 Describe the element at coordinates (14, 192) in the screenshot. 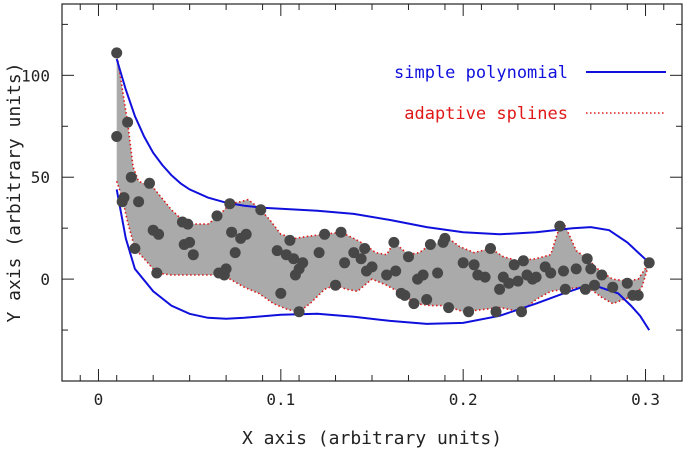

I see `y-axis-title: Y axis (arbitrary units)` at that location.